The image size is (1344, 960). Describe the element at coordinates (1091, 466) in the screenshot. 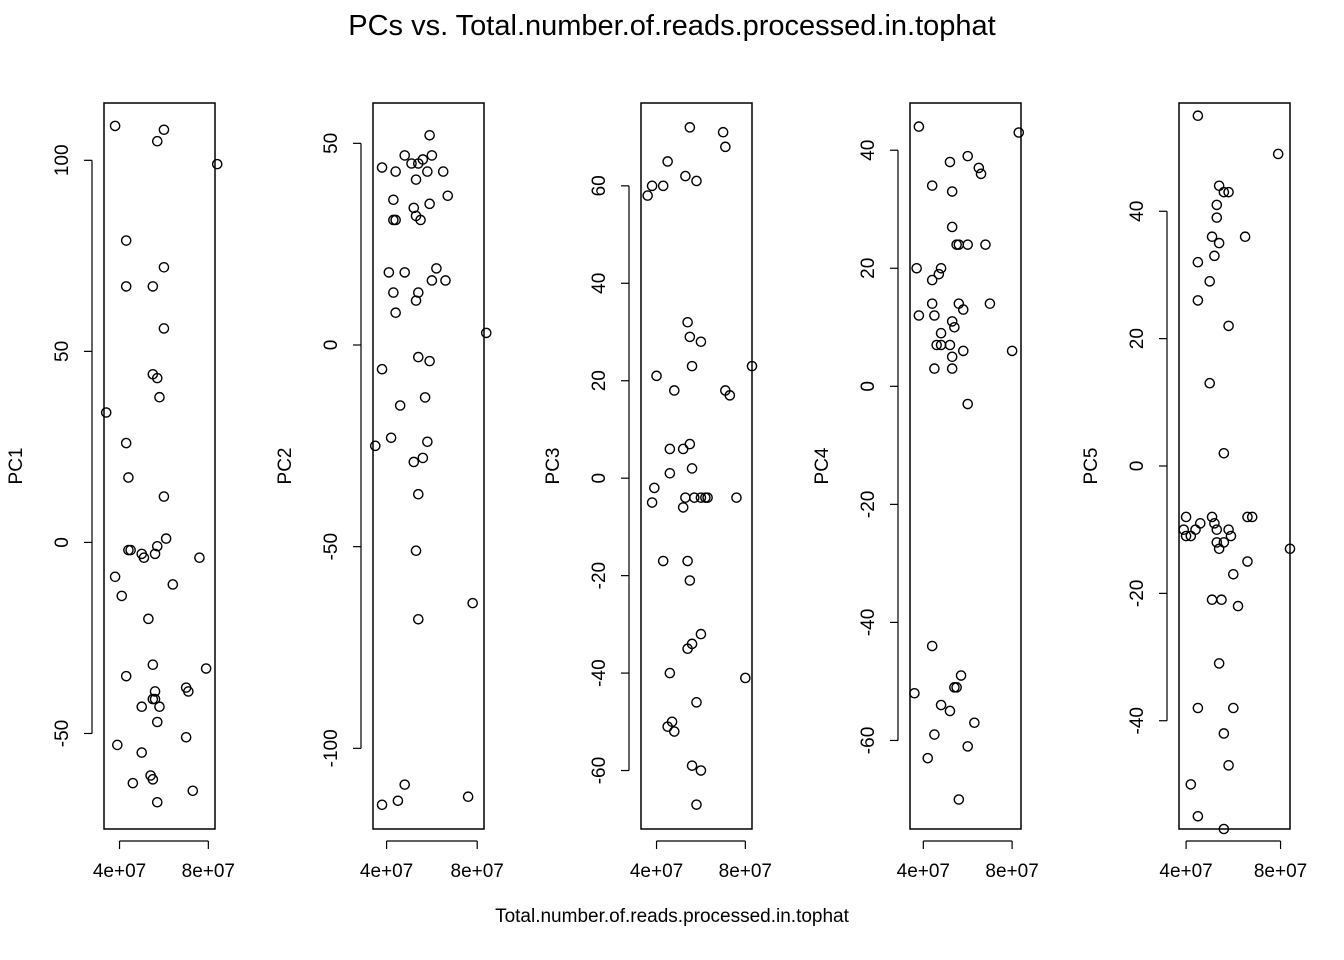

I see `y-axis-label: PC5` at that location.